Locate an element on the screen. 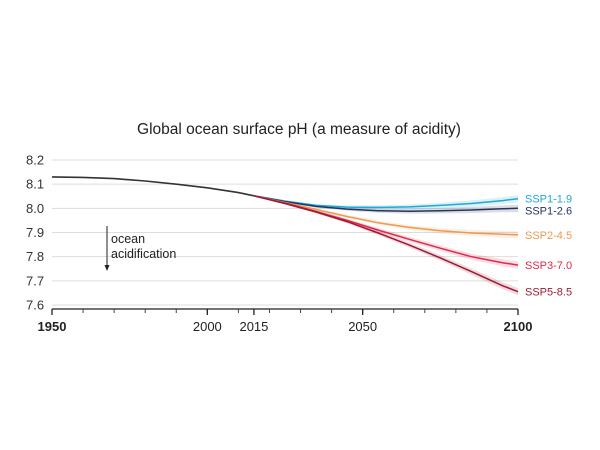 The width and height of the screenshot is (600, 450). y-tick-label: 8.1 is located at coordinates (35, 184).